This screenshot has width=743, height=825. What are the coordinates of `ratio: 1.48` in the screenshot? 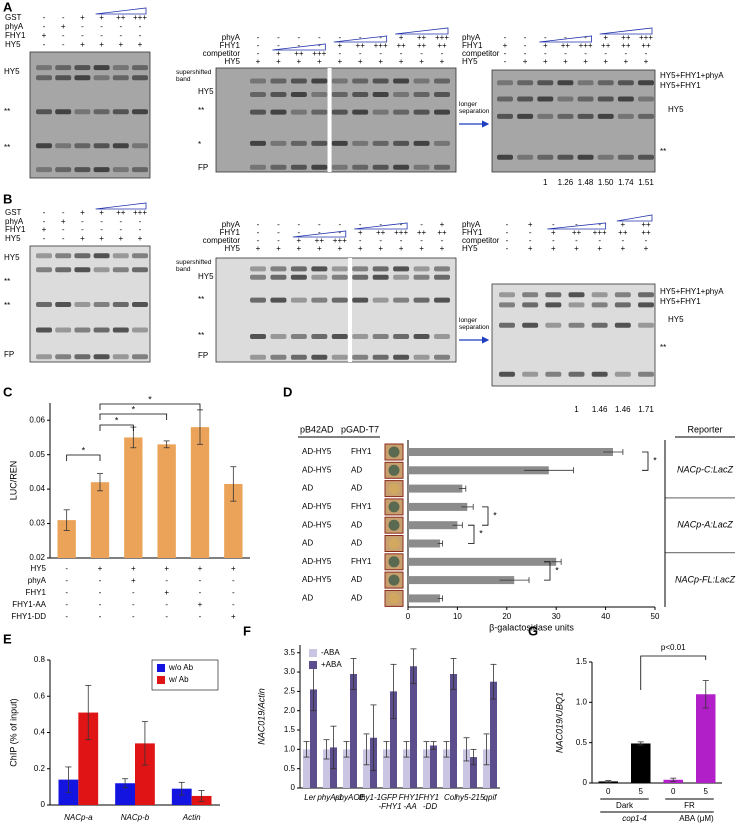 It's located at (586, 182).